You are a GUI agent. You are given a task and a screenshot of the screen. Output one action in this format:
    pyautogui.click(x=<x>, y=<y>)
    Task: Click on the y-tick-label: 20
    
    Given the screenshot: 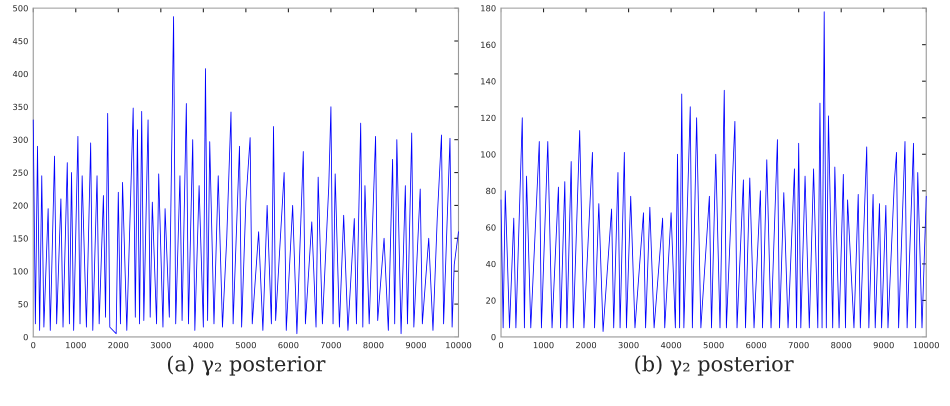 What is the action you would take?
    pyautogui.click(x=491, y=300)
    